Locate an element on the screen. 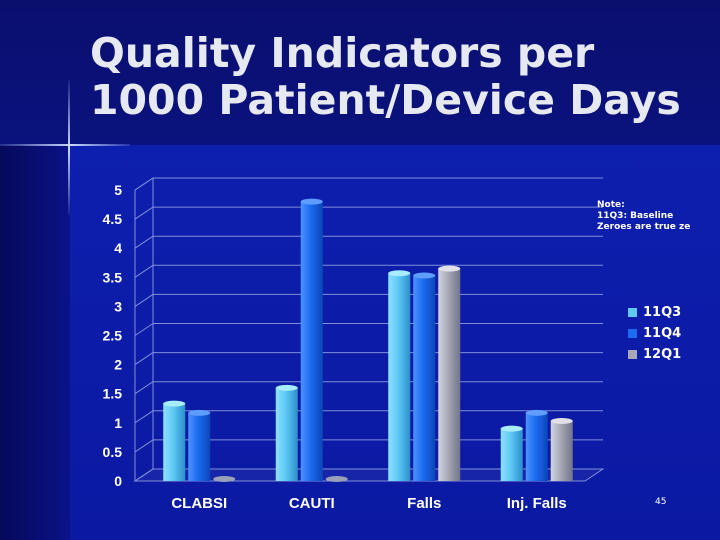  bar-falls-12q1 is located at coordinates (449, 374).